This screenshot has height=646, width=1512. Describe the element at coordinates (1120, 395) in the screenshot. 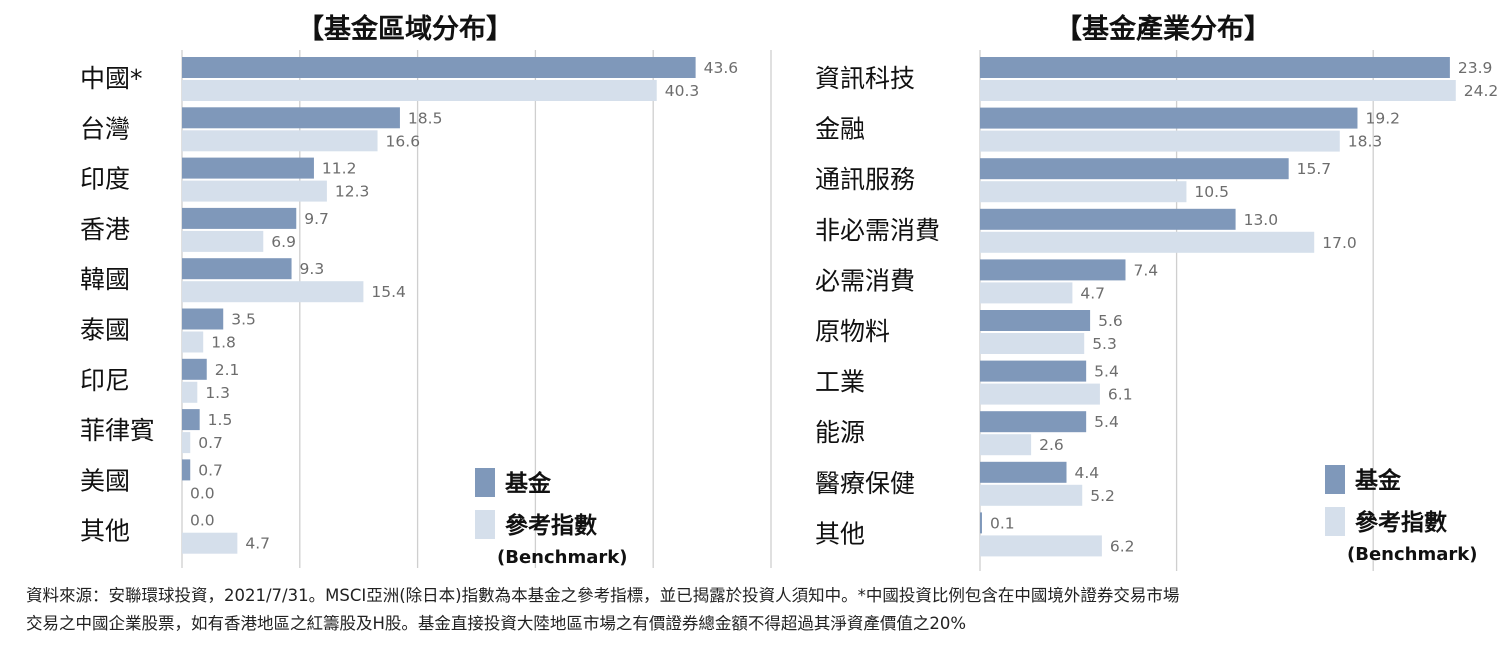

I see `industry-benchmark-value-label: 6.1` at that location.